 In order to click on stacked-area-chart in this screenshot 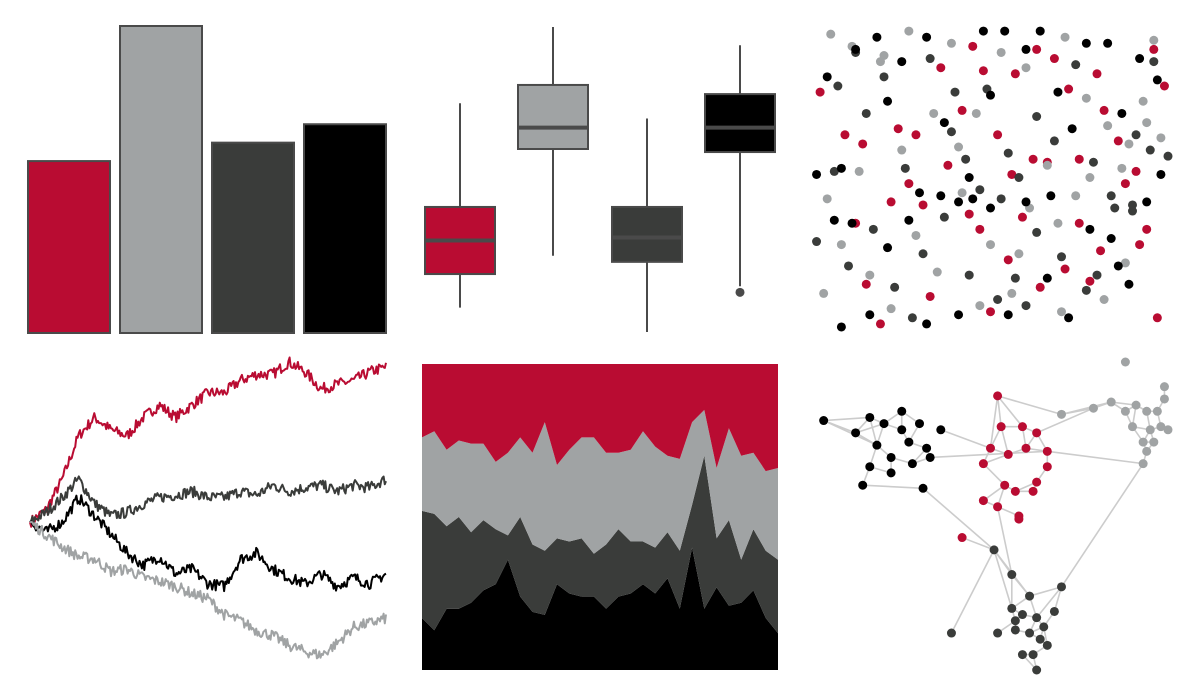, I will do `click(600, 517)`.